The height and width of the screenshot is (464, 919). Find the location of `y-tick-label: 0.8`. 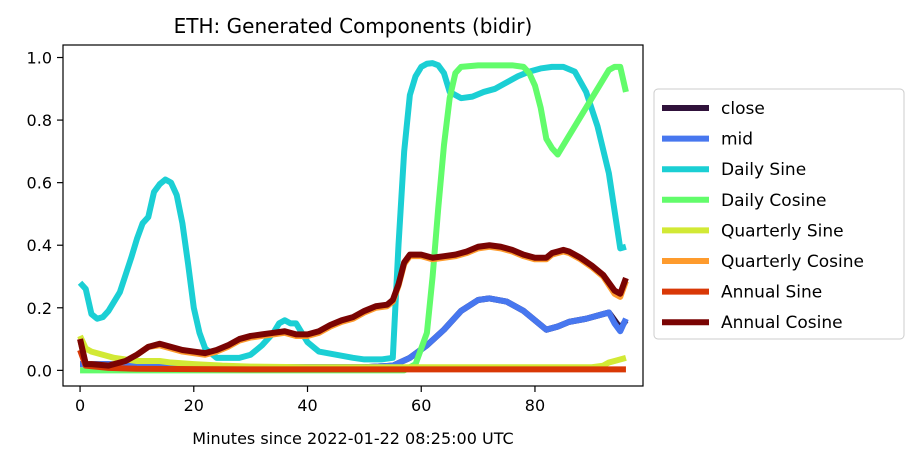

y-tick-label: 0.8 is located at coordinates (39, 120).